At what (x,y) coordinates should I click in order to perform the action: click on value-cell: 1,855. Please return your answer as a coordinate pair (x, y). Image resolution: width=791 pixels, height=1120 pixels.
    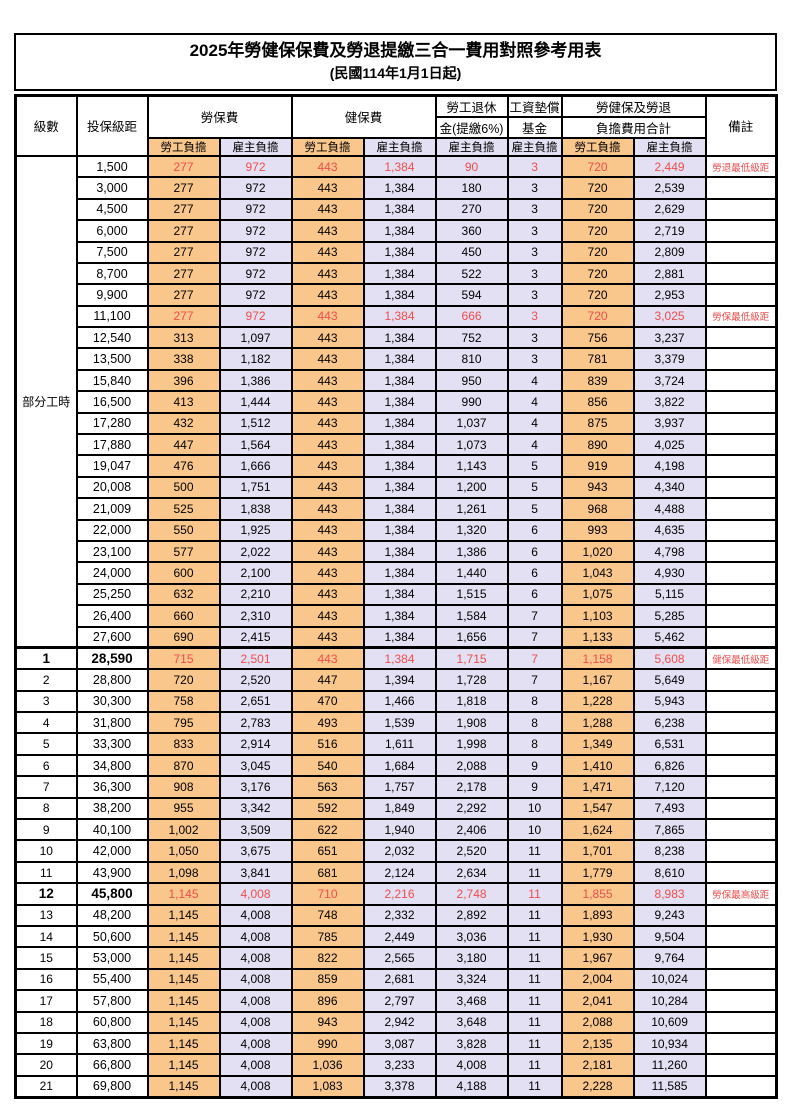
    Looking at the image, I should click on (597, 894).